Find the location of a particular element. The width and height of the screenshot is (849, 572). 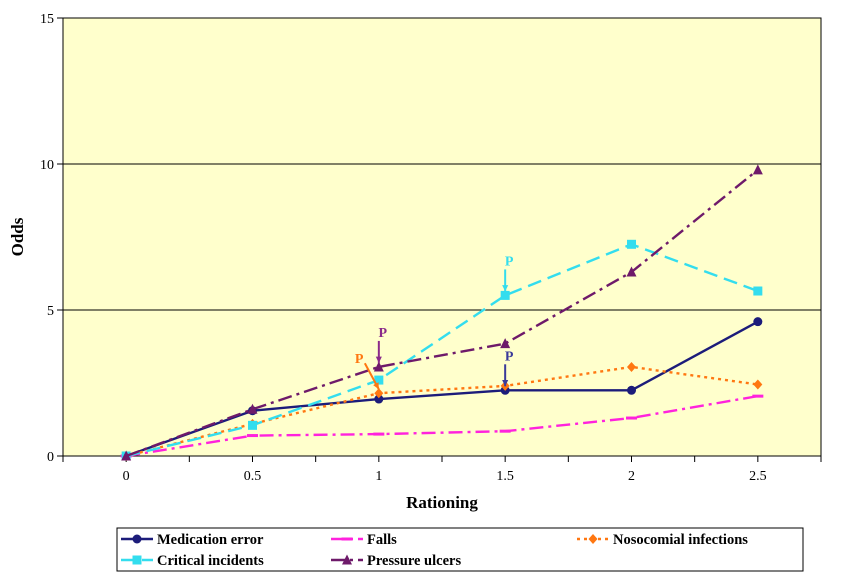

series-line-falls is located at coordinates (442, 426).